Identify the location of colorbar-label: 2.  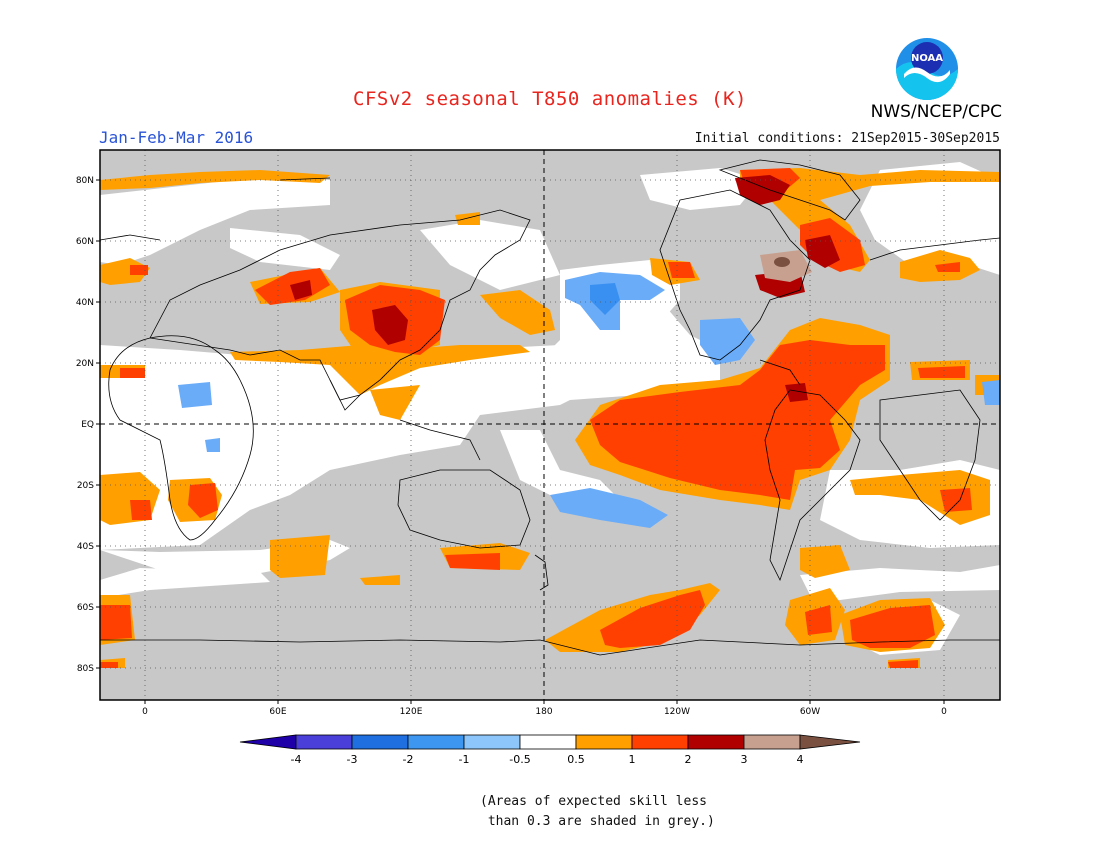
(688, 759).